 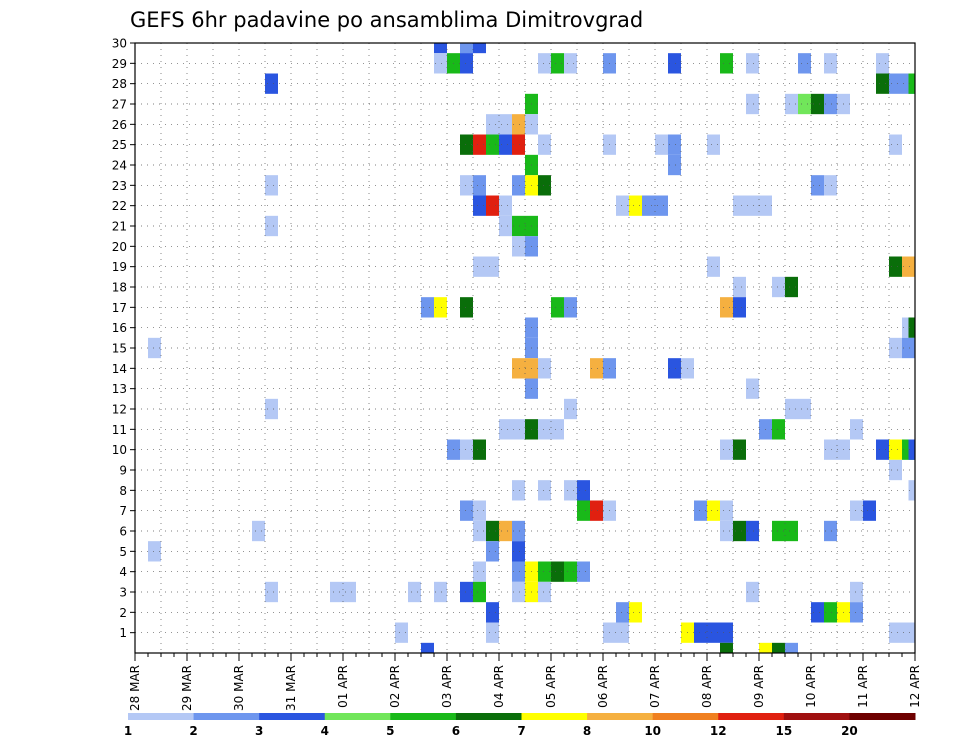 I want to click on y-tick-label: 20, so click(x=119, y=247).